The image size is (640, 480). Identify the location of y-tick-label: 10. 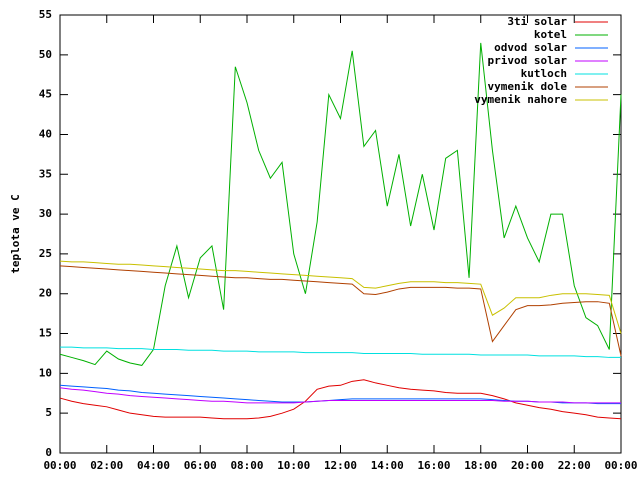
(45, 372).